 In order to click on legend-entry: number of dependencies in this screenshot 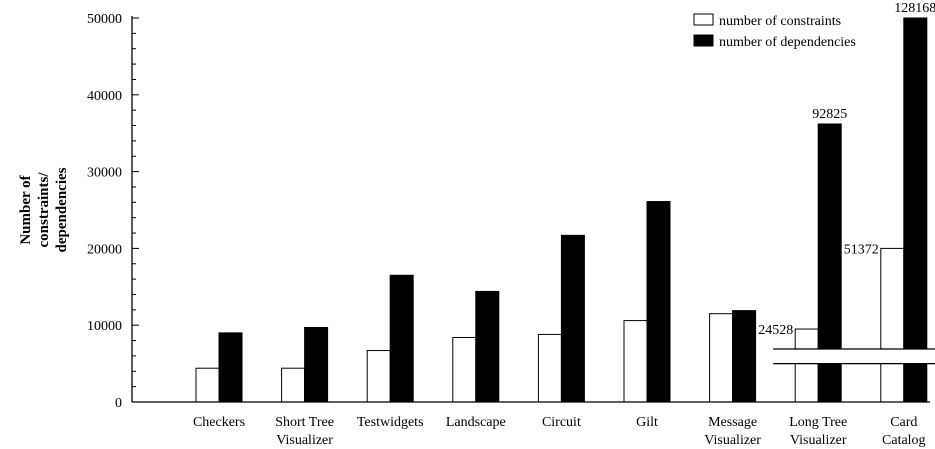, I will do `click(787, 42)`.